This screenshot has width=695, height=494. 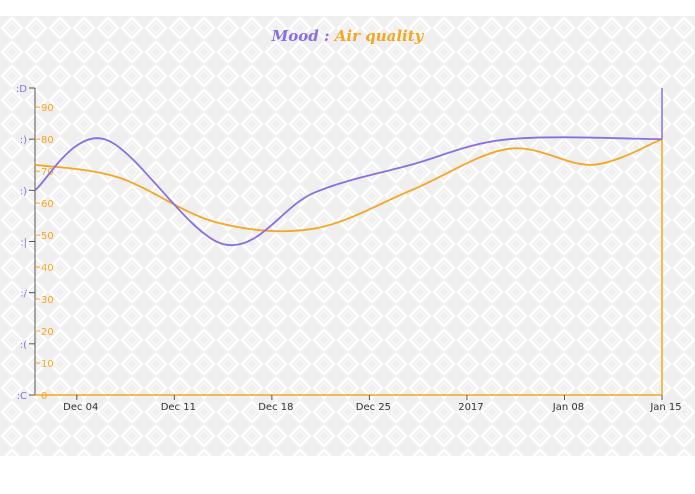 I want to click on chart-title: Mood : Air quality, so click(x=347, y=36).